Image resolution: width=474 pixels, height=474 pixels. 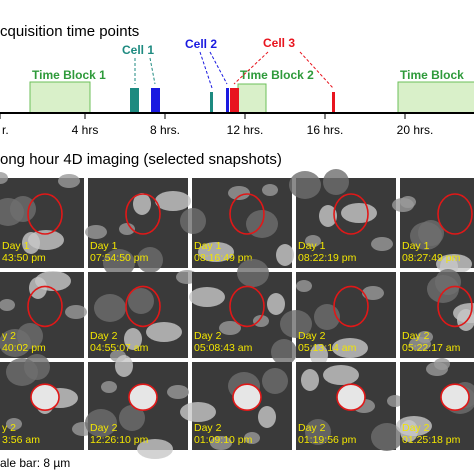 I want to click on snapshot-time: 40:02 pm, so click(x=24, y=348).